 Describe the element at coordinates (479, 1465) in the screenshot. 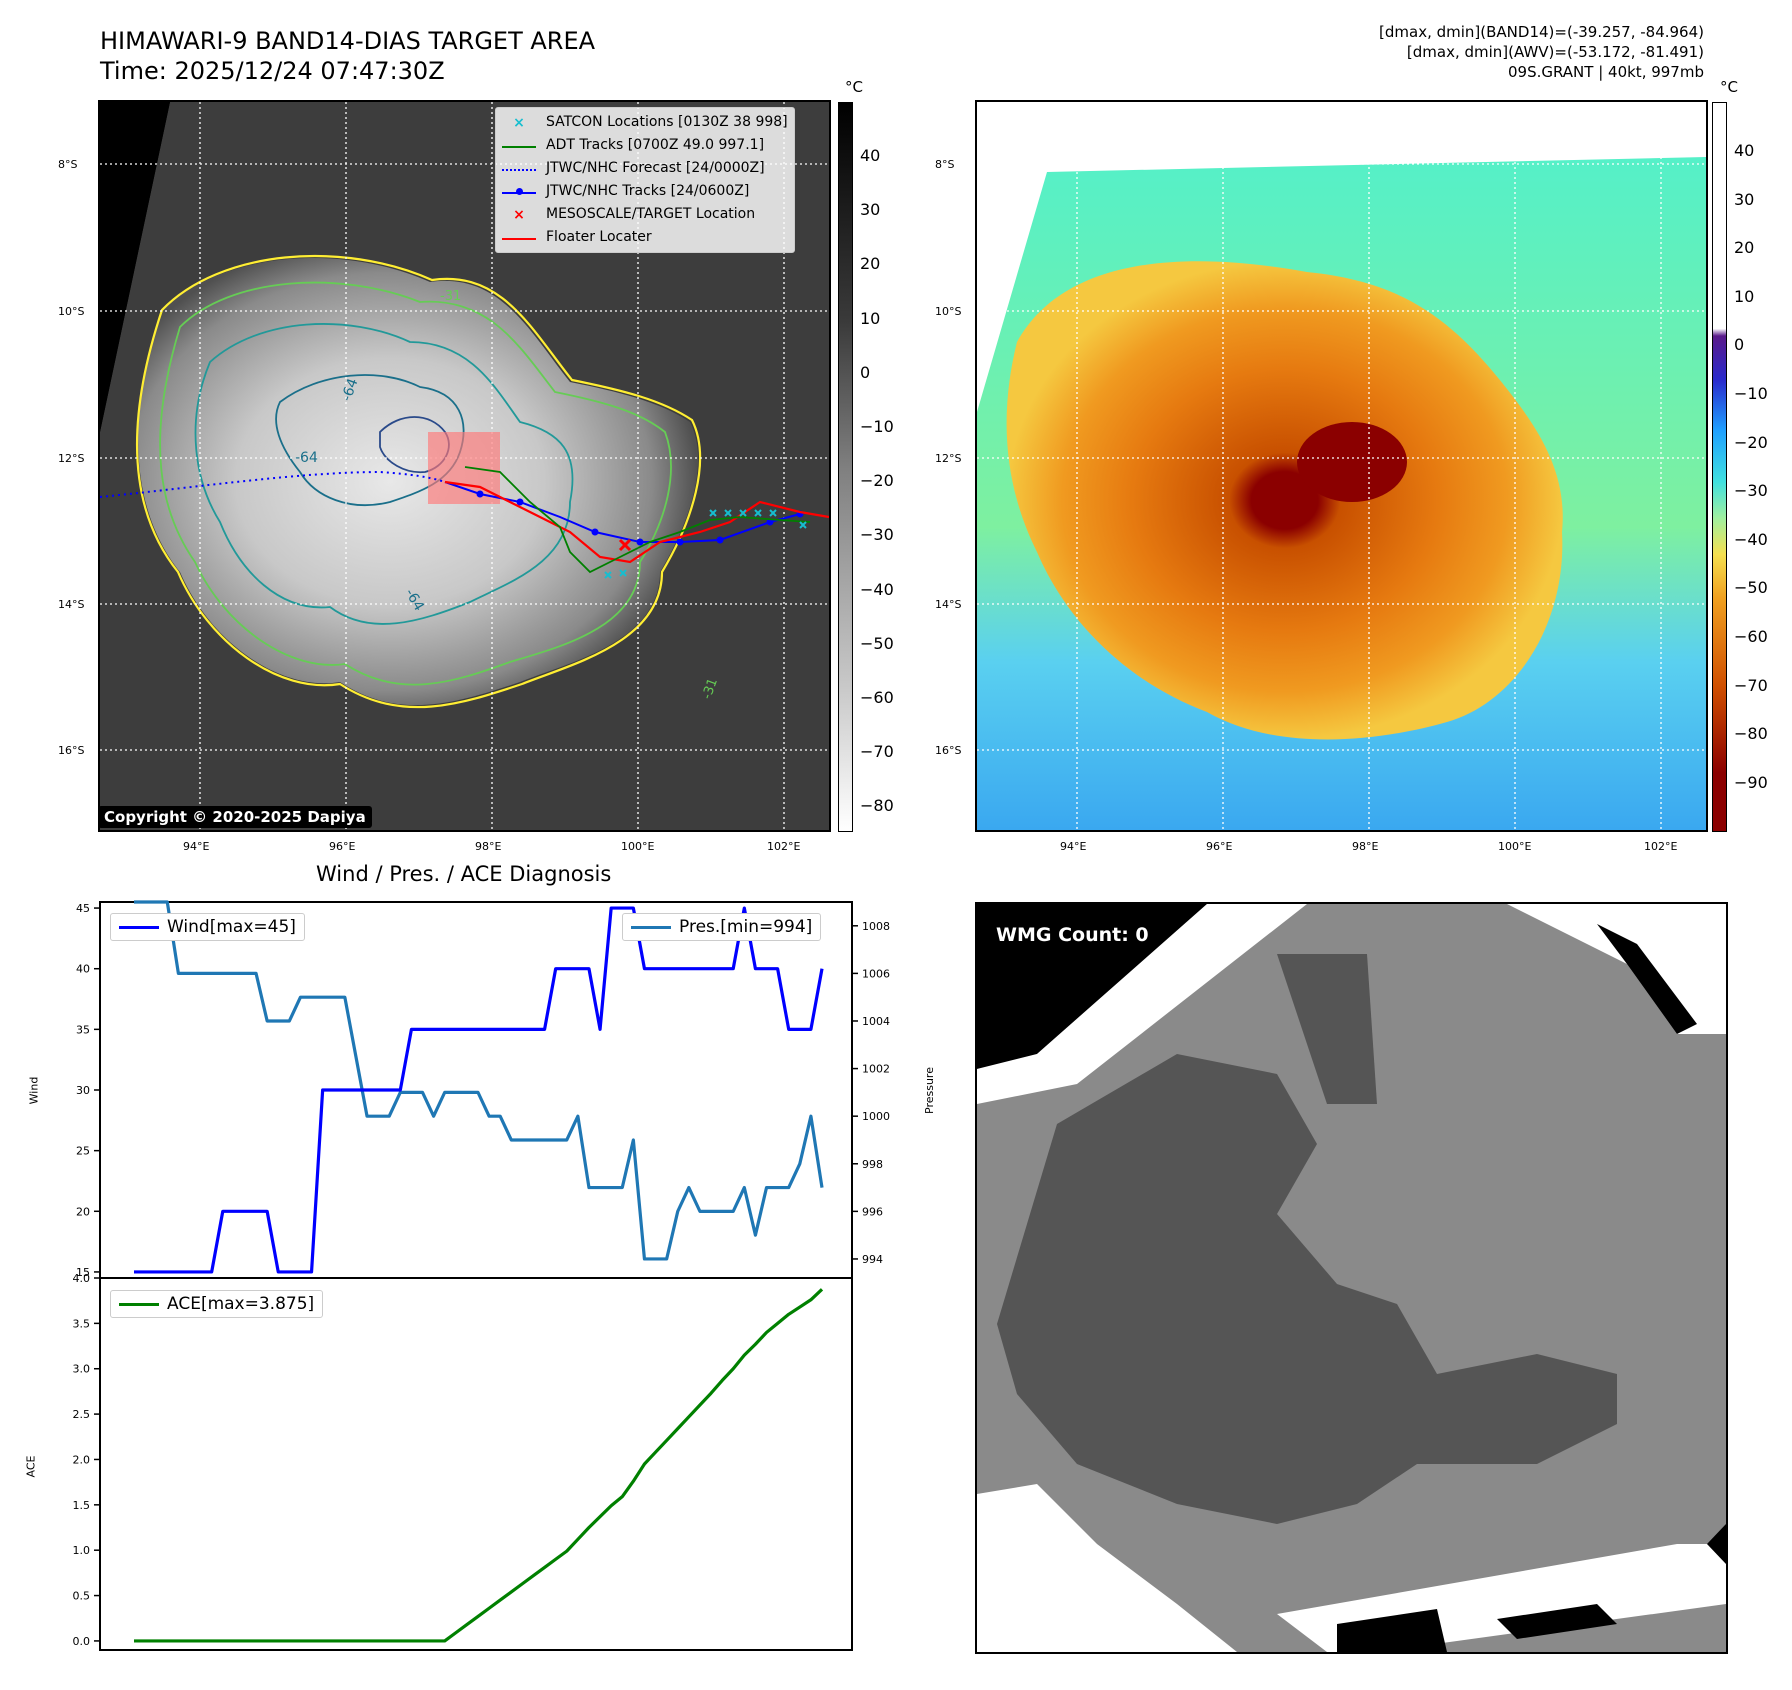

I see `ace-line` at that location.